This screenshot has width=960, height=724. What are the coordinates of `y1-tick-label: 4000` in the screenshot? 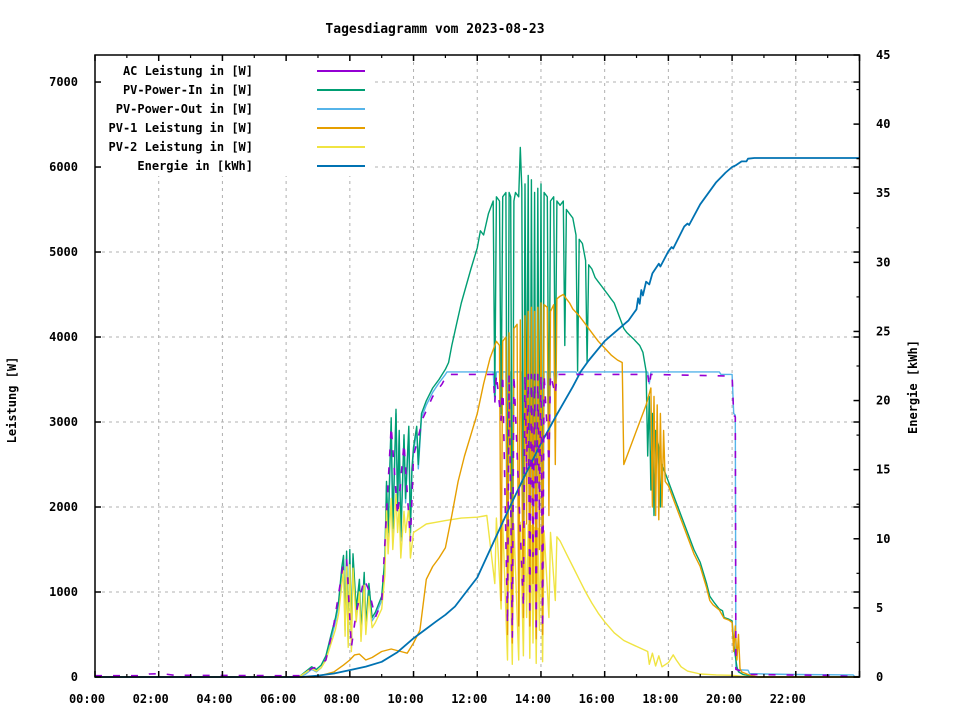 It's located at (63, 337).